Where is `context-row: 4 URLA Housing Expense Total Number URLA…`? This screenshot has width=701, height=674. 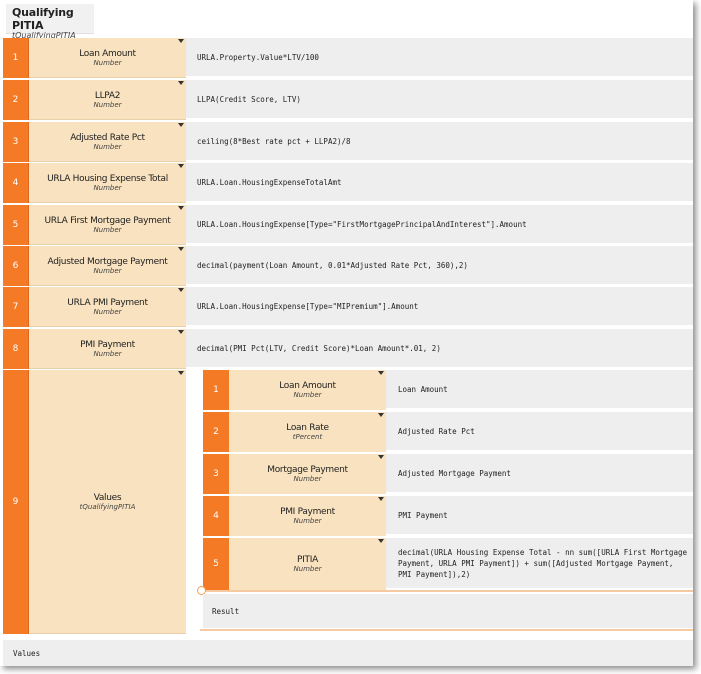 context-row: 4 URLA Housing Expense Total Number URLA… is located at coordinates (348, 183).